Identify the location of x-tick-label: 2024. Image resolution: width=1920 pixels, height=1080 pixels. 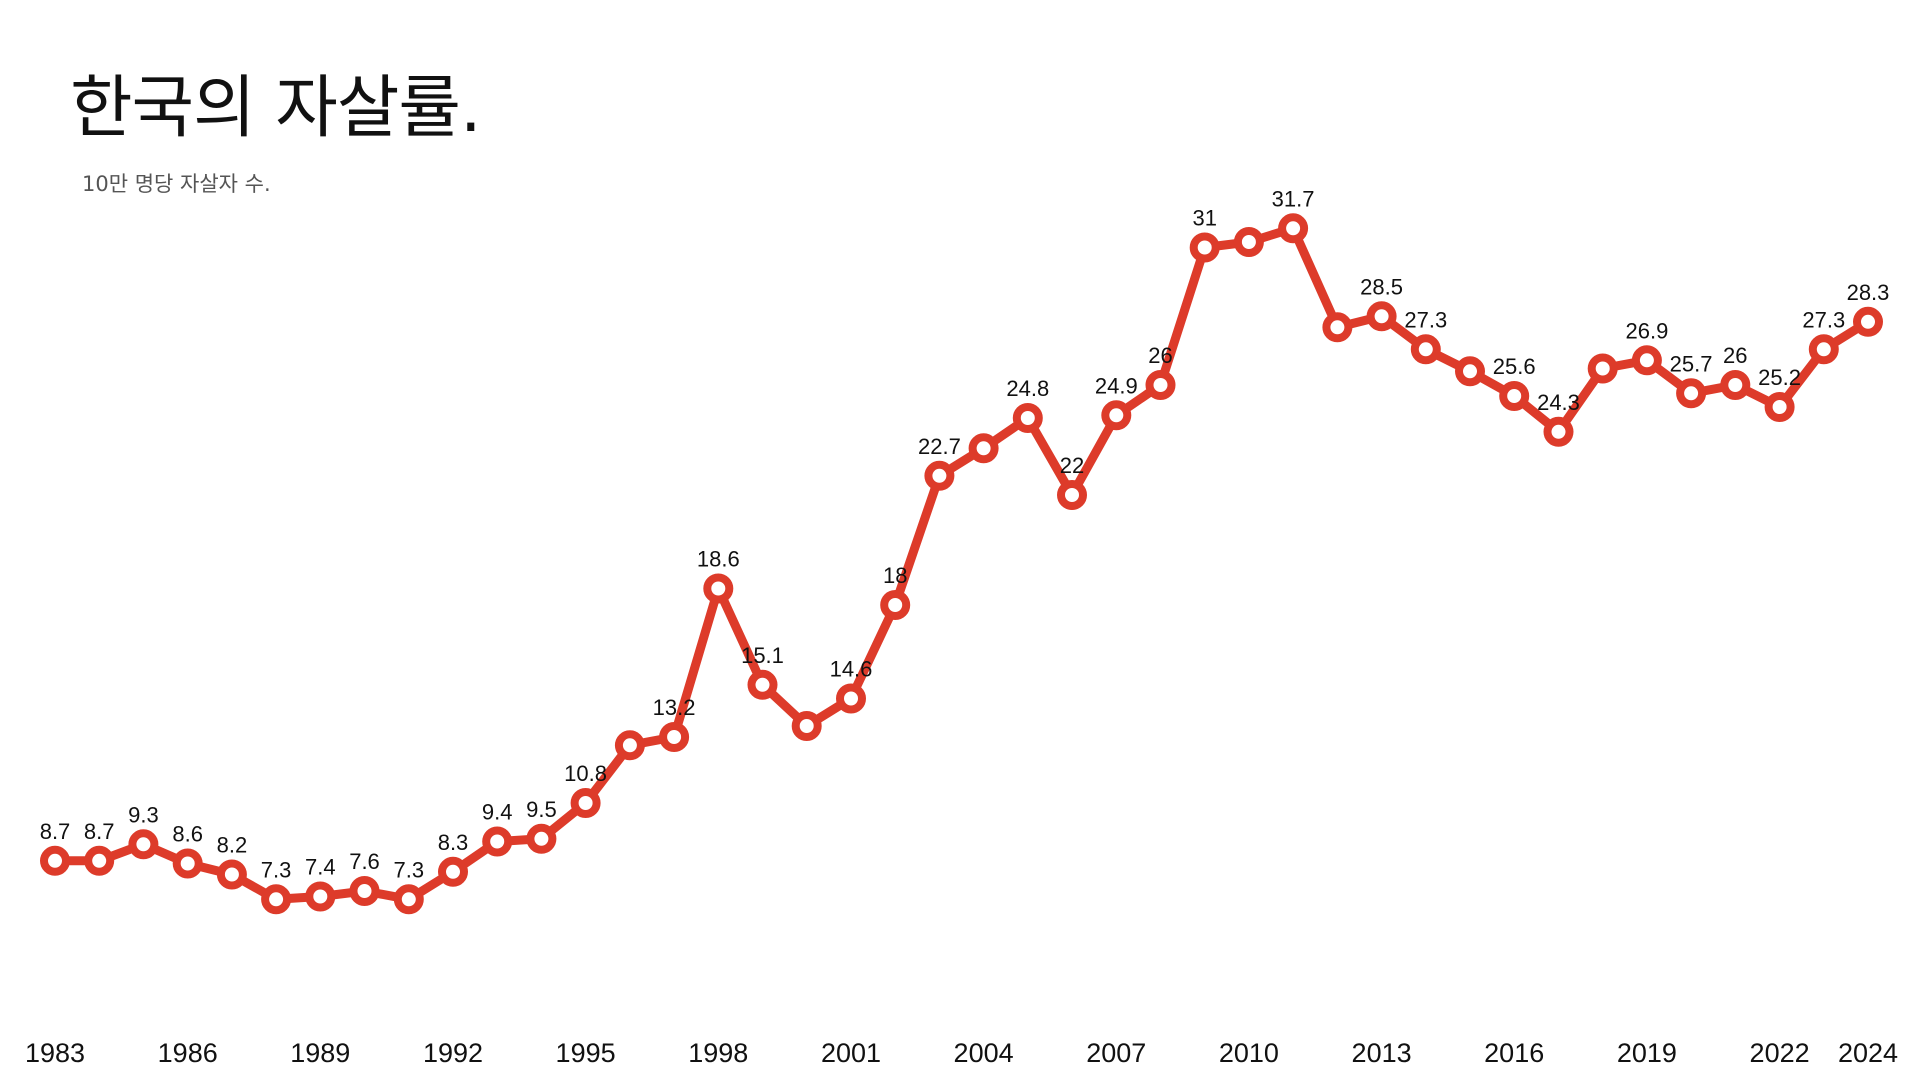
(1868, 1053).